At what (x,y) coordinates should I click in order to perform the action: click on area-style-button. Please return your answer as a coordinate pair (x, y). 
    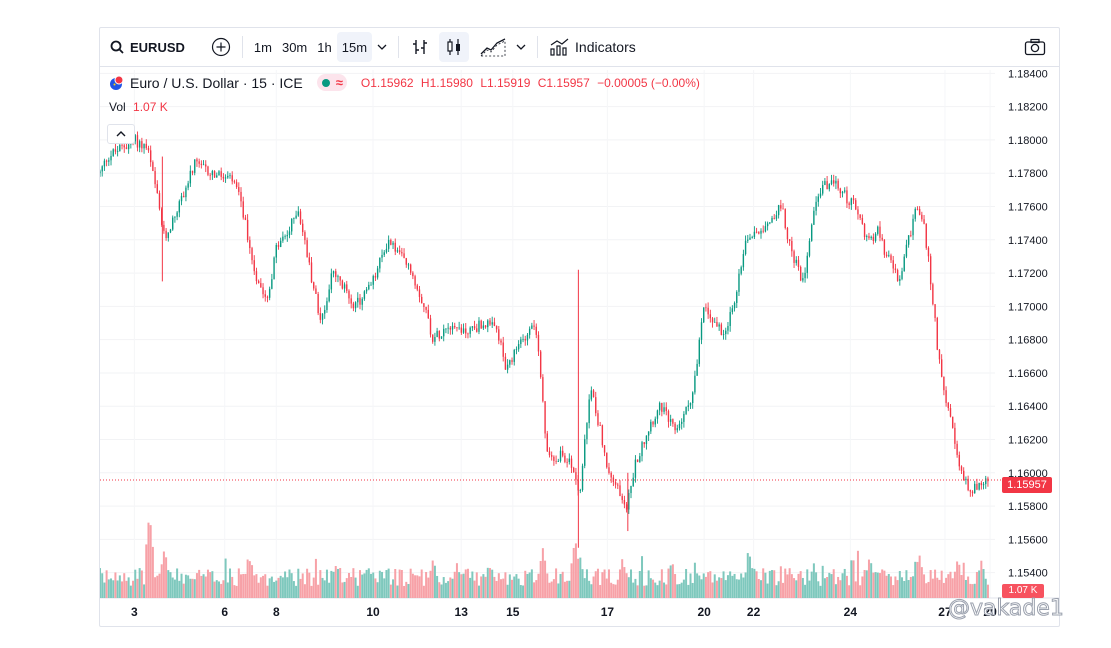
    Looking at the image, I should click on (493, 47).